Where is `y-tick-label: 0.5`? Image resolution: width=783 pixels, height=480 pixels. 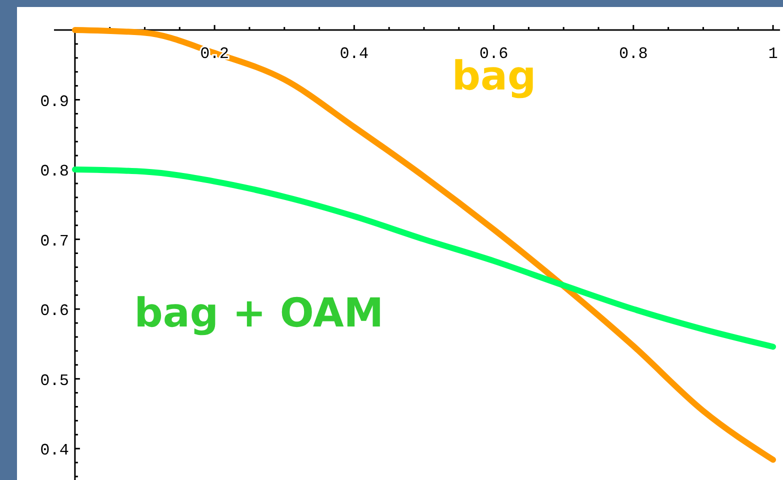
y-tick-label: 0.5 is located at coordinates (54, 381).